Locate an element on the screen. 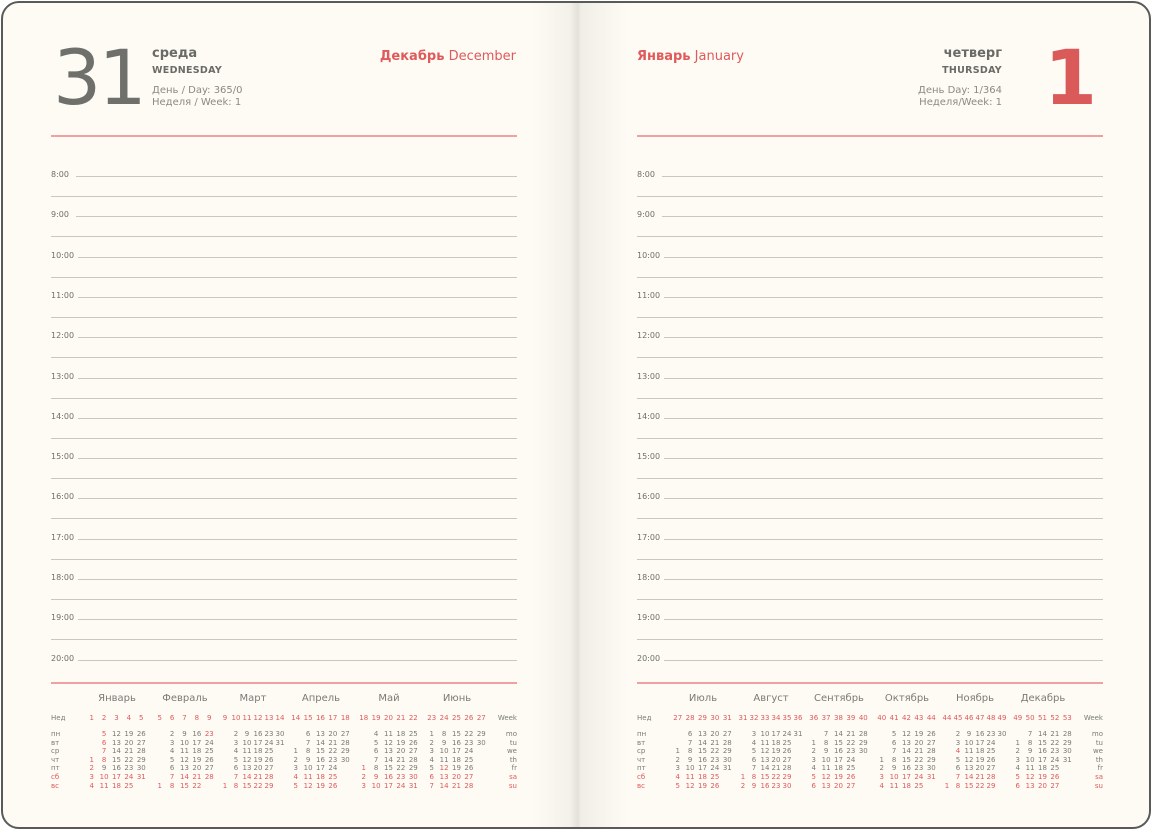 The height and width of the screenshot is (830, 1152). calendar-day: 16 is located at coordinates (456, 742).